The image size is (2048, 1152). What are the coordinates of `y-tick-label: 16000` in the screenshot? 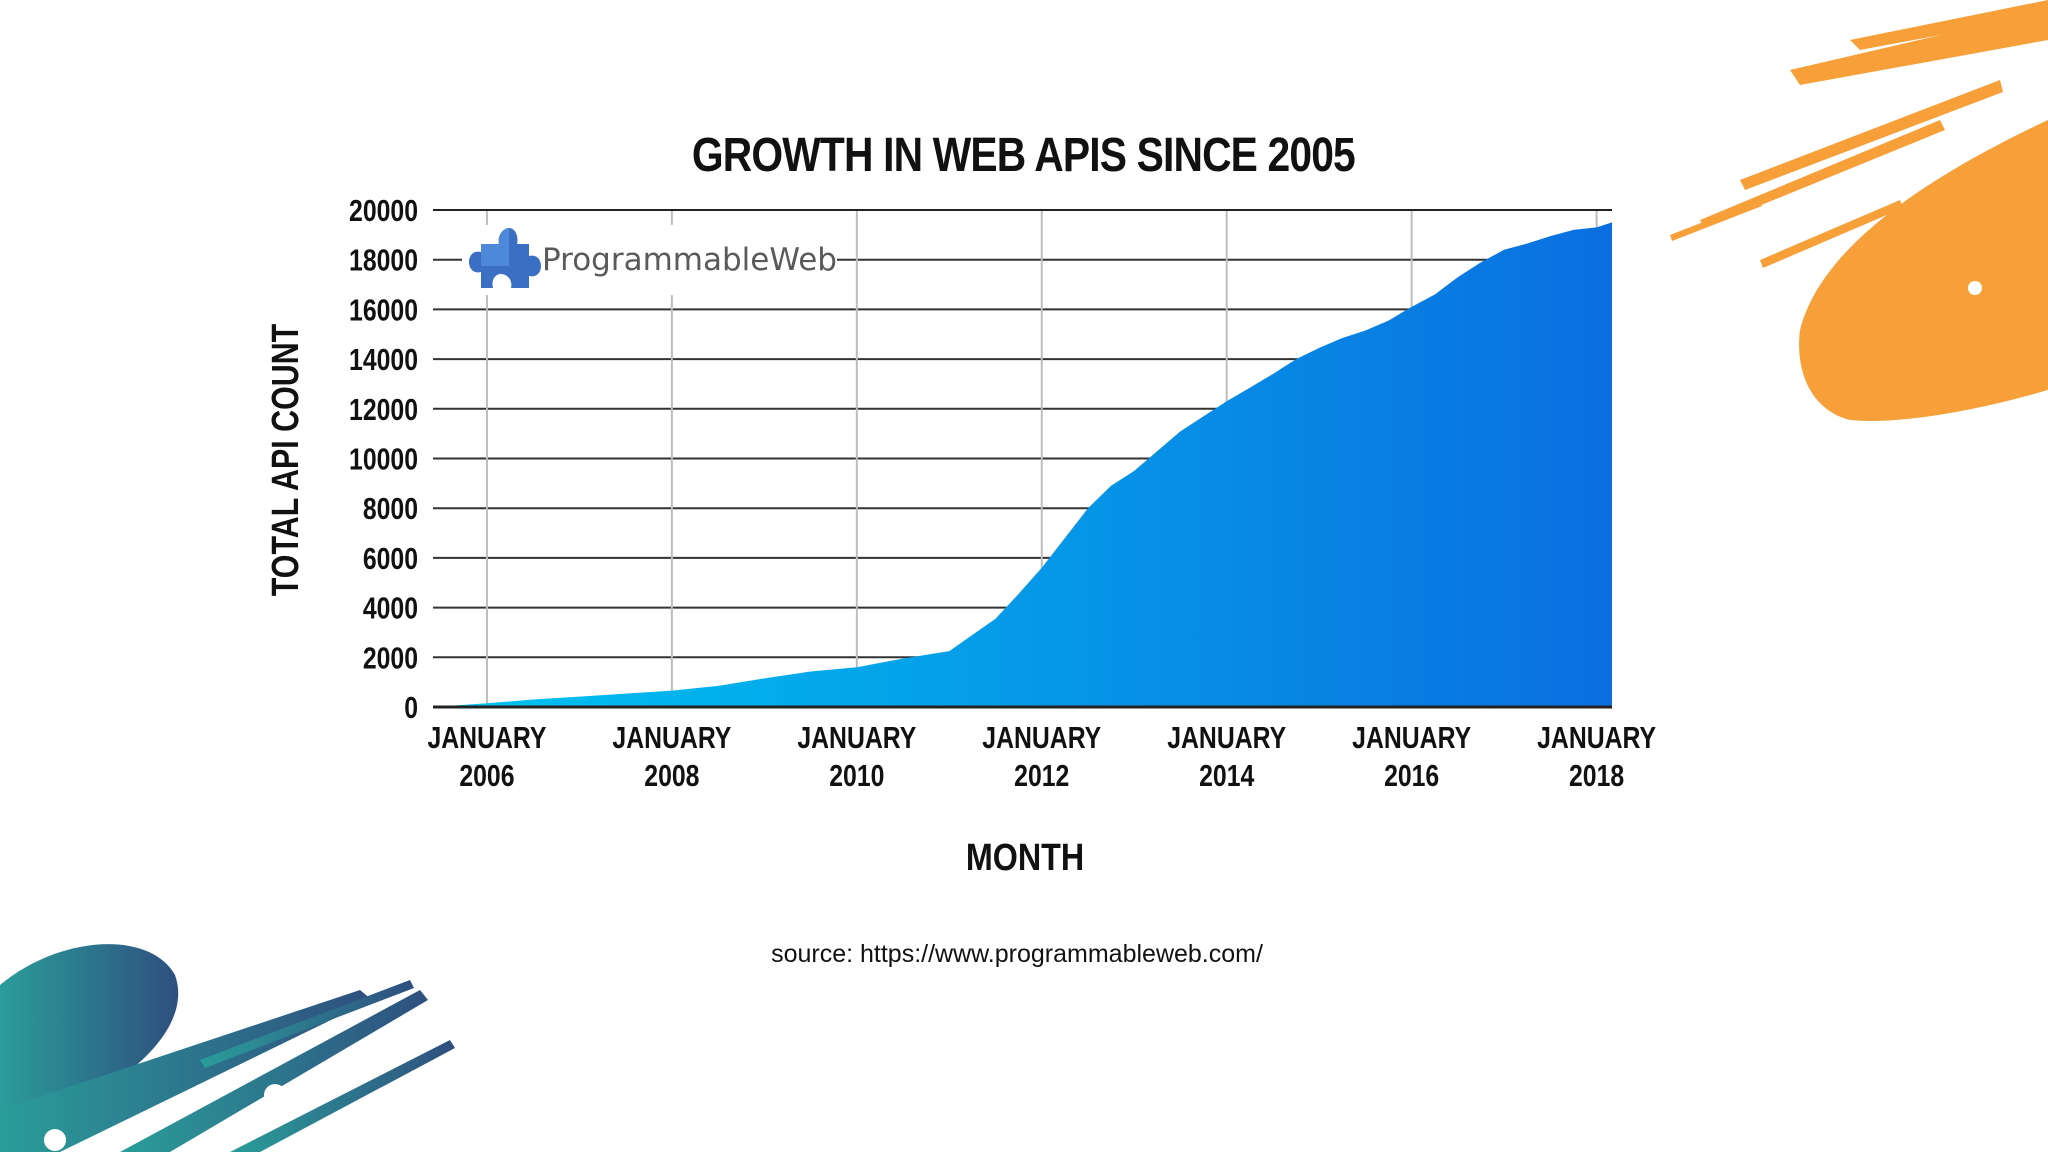 It's located at (383, 310).